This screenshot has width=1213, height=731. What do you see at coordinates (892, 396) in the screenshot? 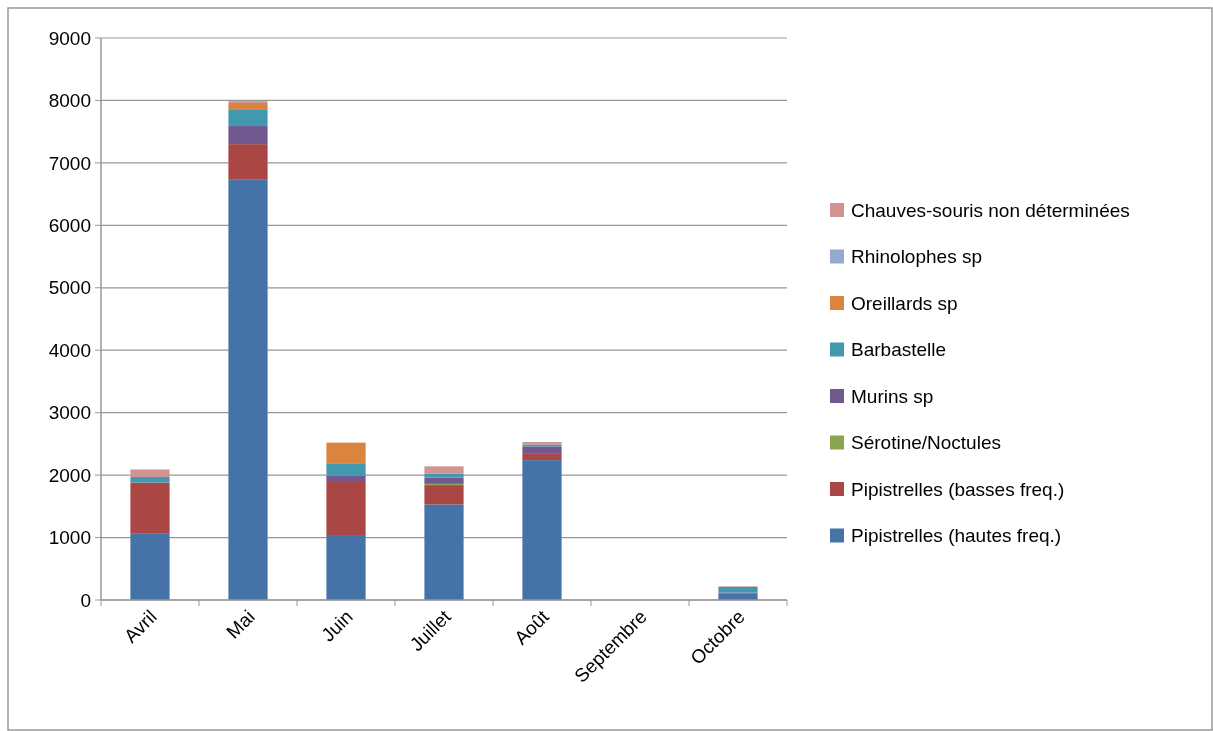
I see `legend-label: Murins sp` at bounding box center [892, 396].